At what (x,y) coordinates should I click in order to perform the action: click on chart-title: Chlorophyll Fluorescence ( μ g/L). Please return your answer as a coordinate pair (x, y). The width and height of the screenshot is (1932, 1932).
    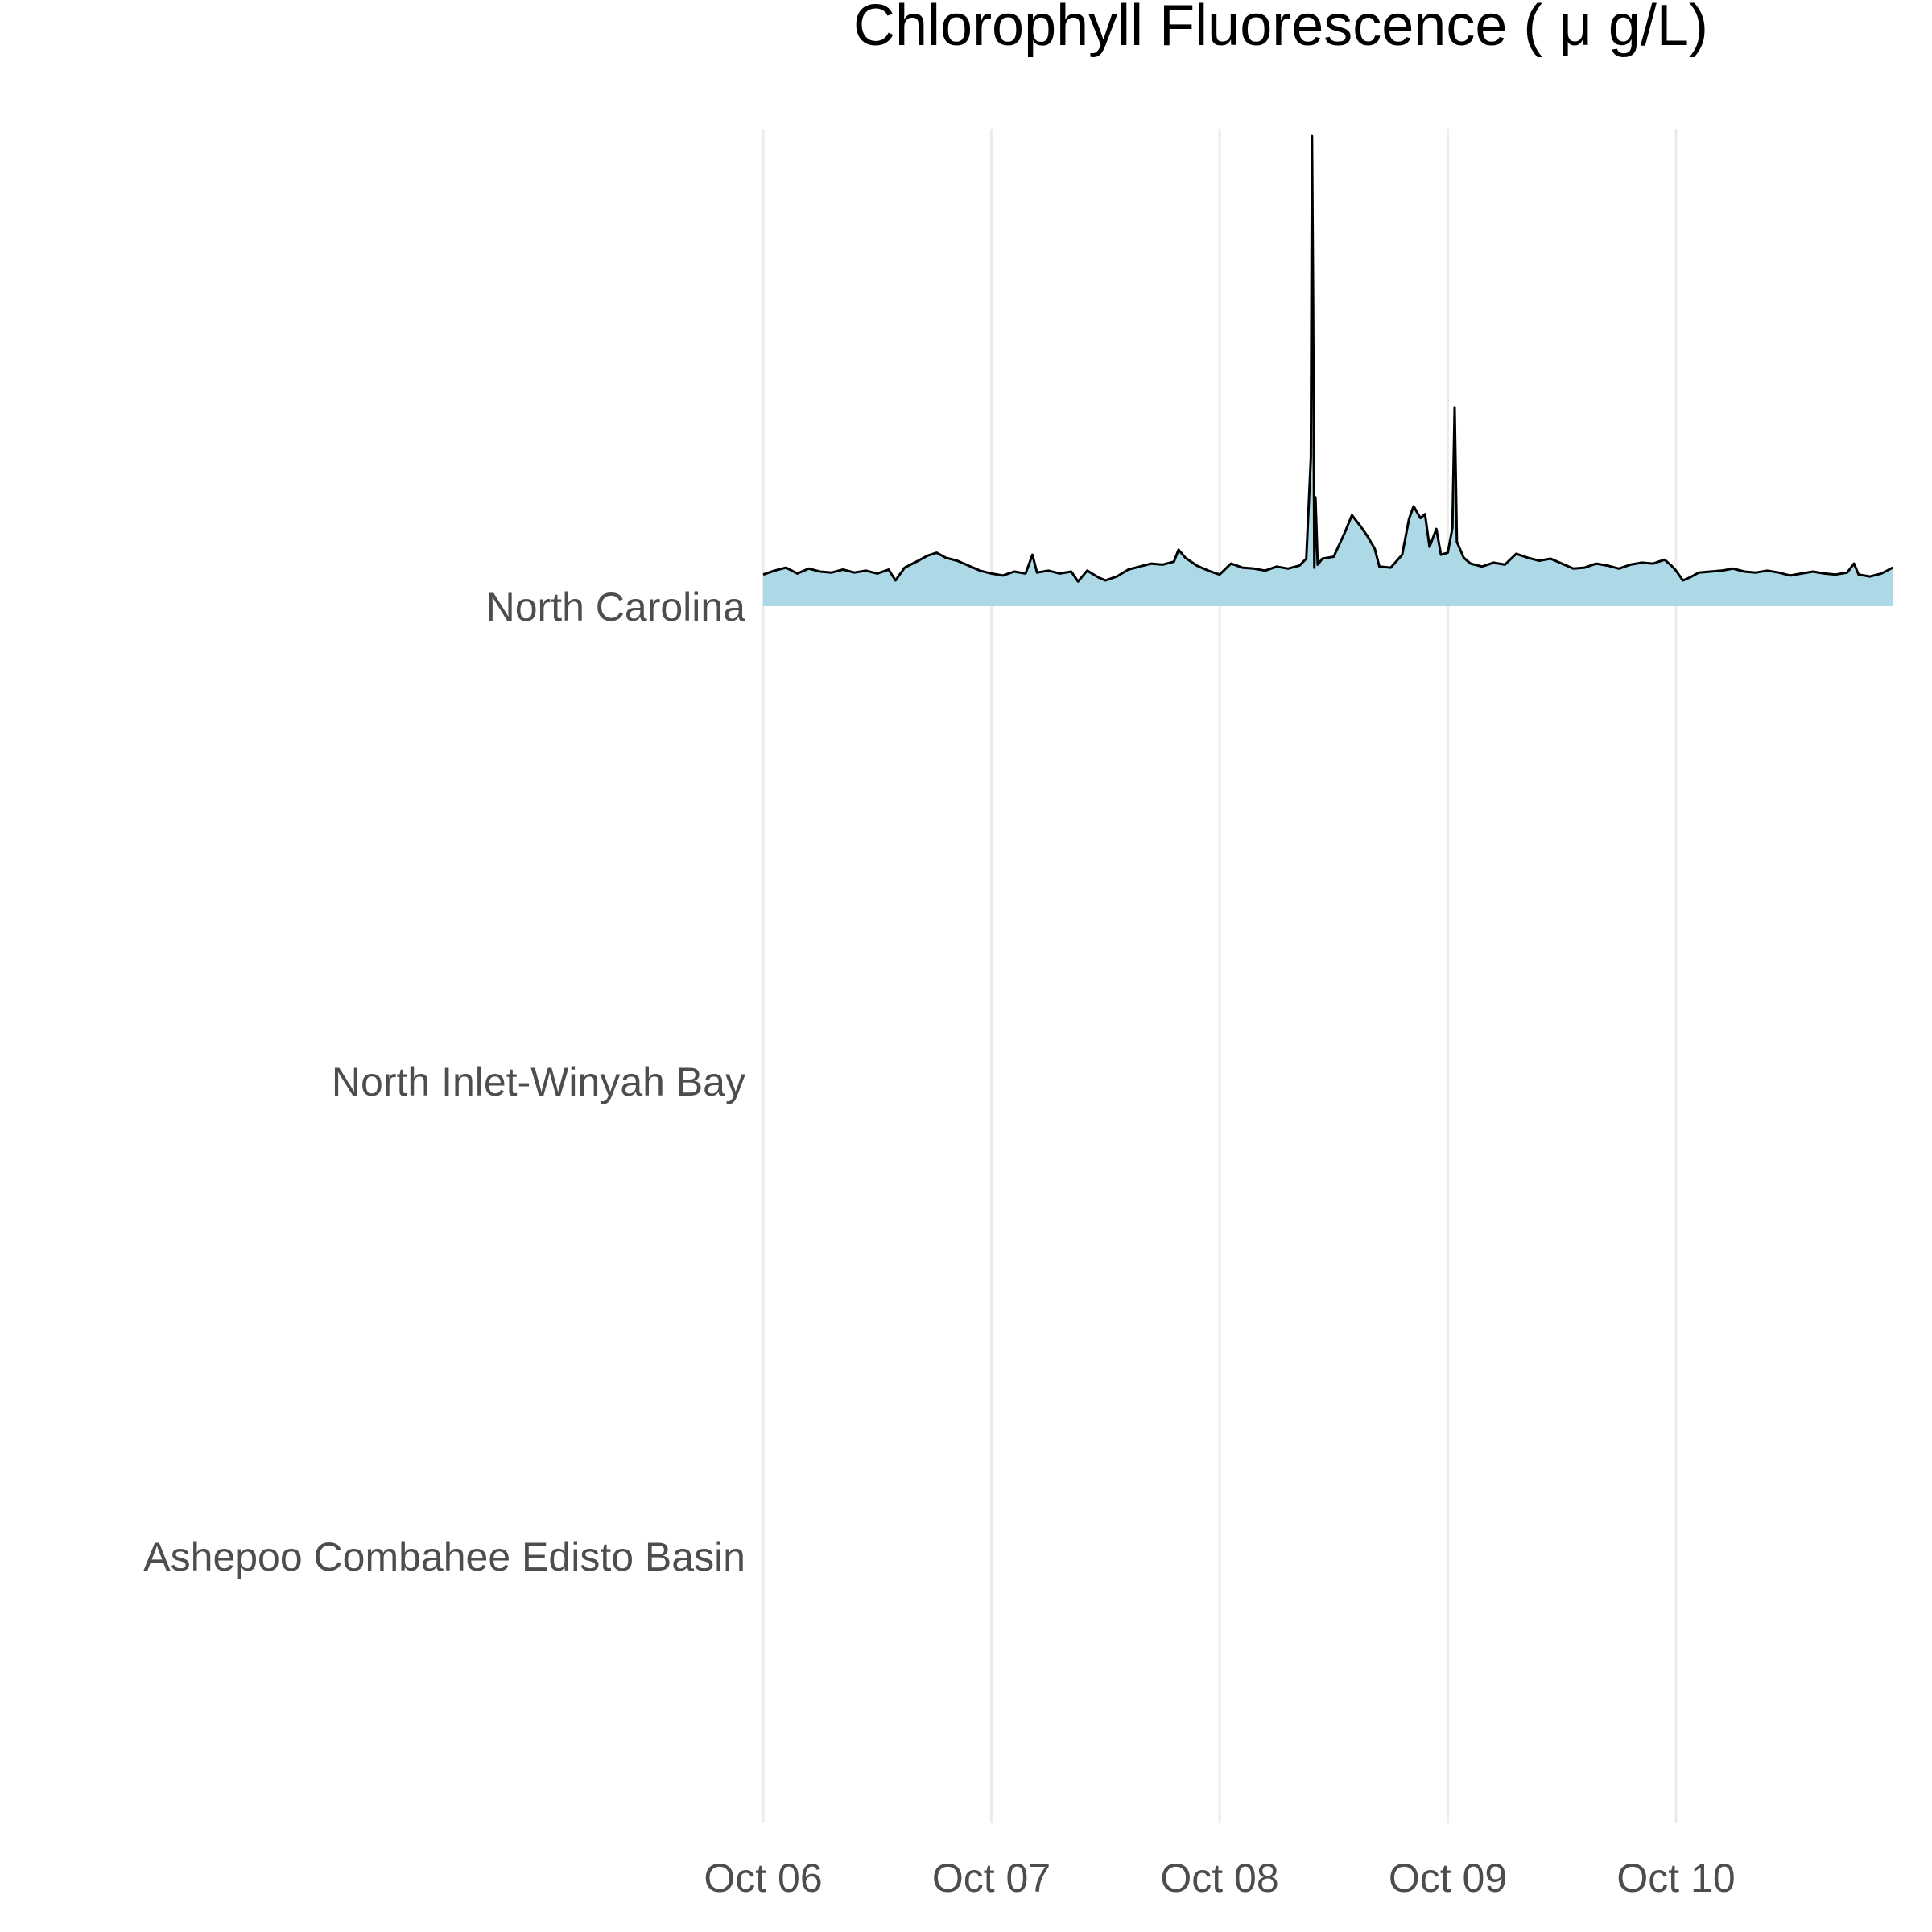
    Looking at the image, I should click on (1280, 29).